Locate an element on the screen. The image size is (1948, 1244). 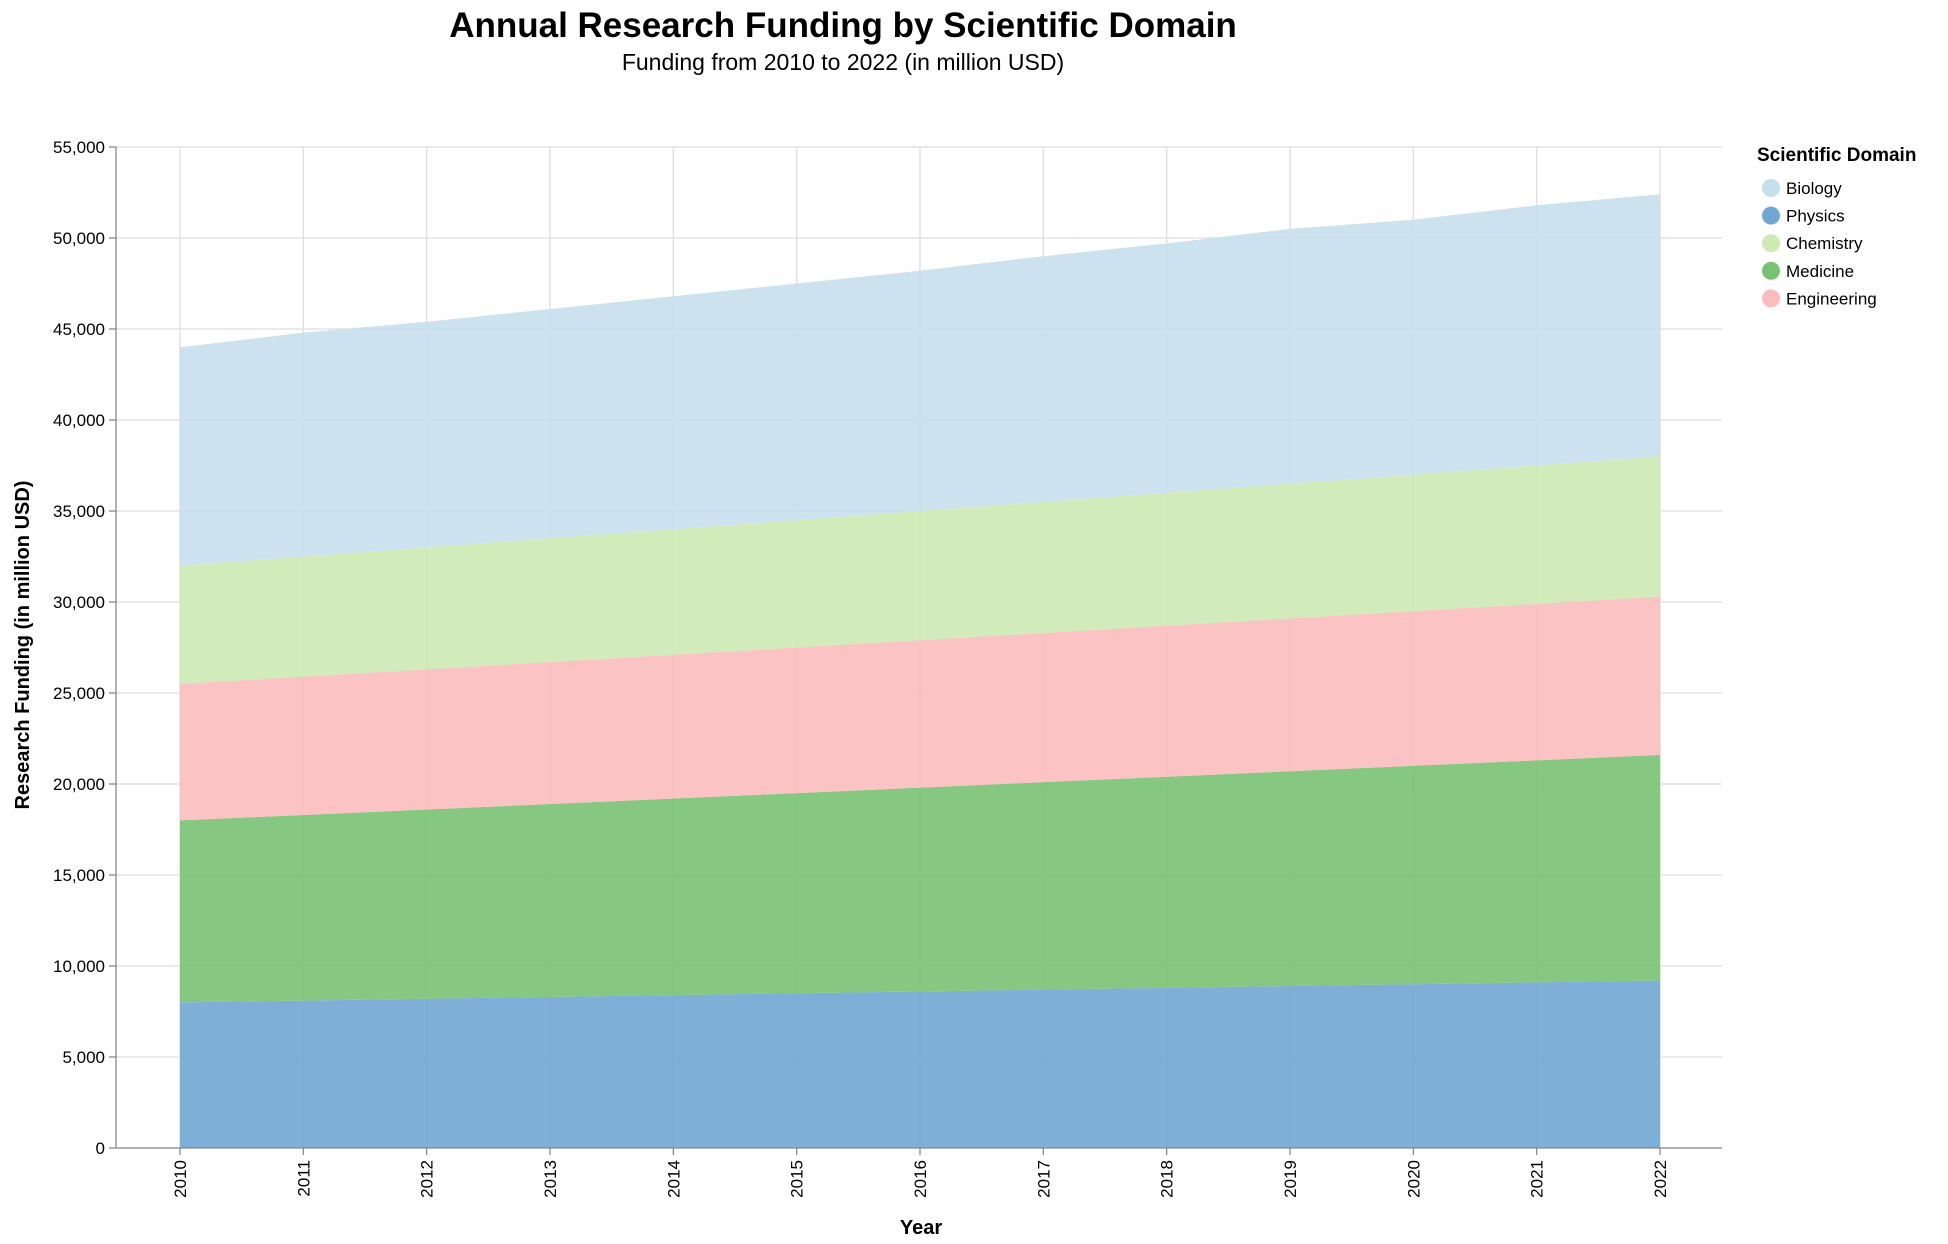
y-tick-label: 40,000 is located at coordinates (79, 420).